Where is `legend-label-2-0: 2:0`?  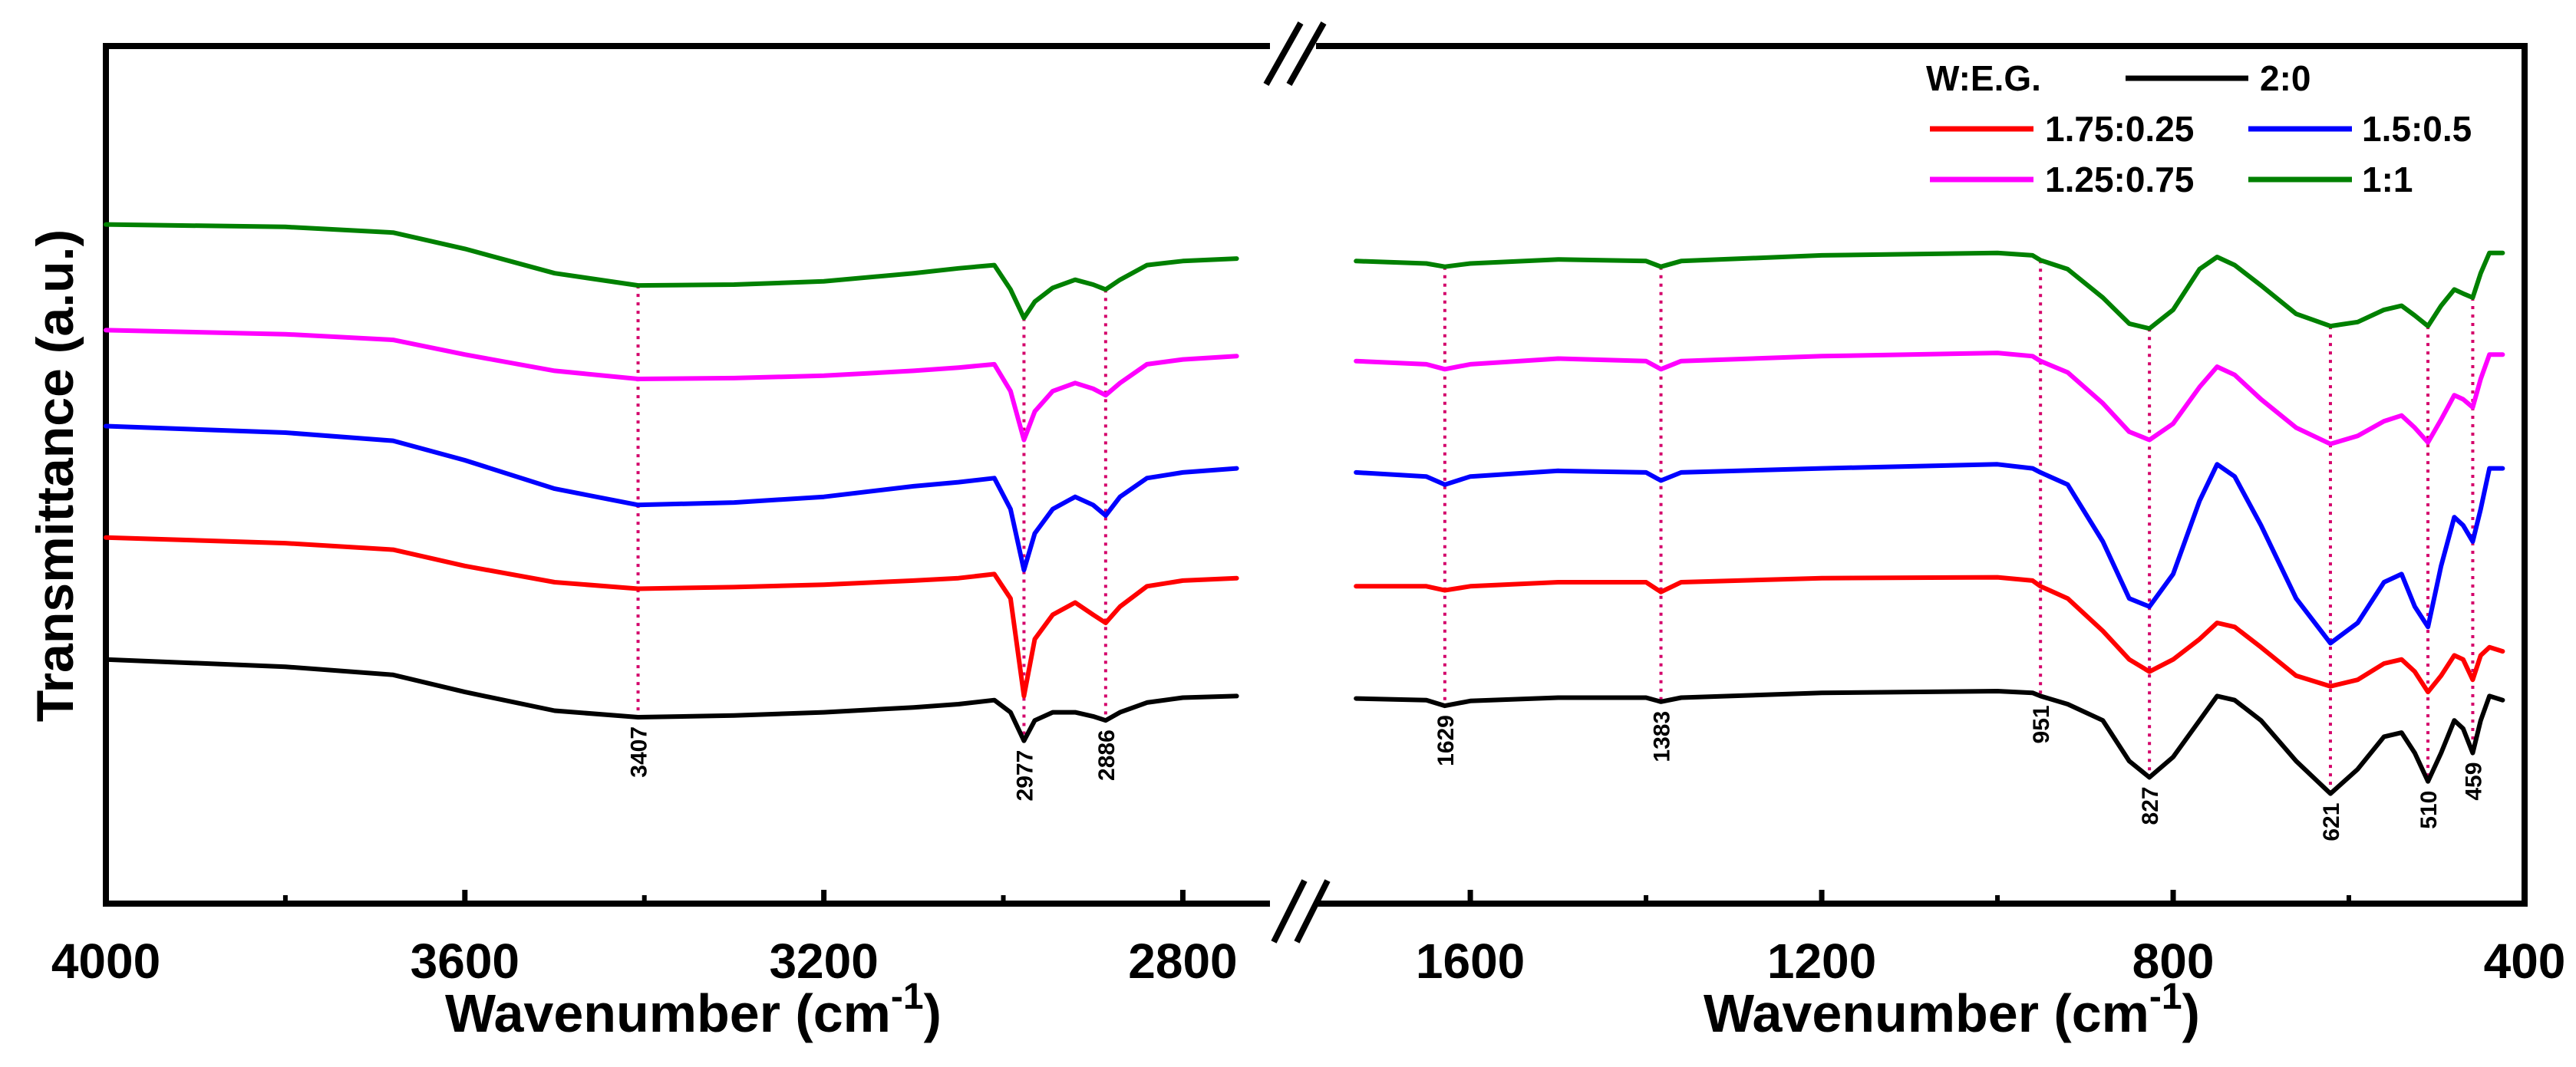
legend-label-2-0: 2:0 is located at coordinates (2285, 78).